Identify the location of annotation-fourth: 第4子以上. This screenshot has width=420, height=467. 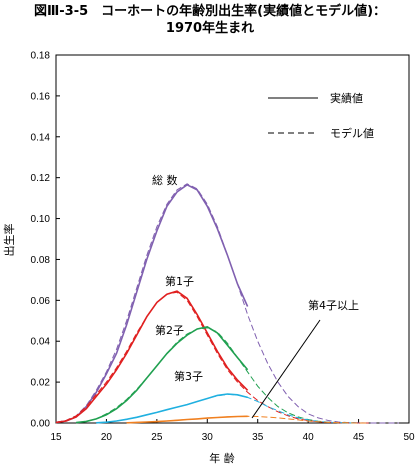
(333, 305).